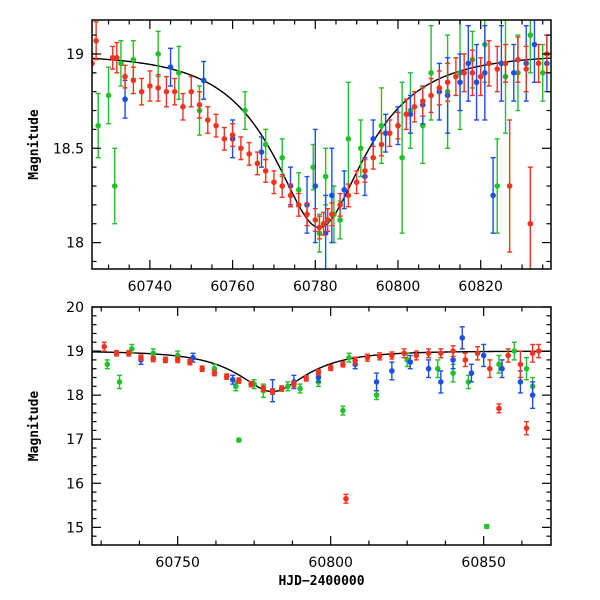 This screenshot has height=600, width=600. I want to click on top-x-tick-label: 60820, so click(480, 287).